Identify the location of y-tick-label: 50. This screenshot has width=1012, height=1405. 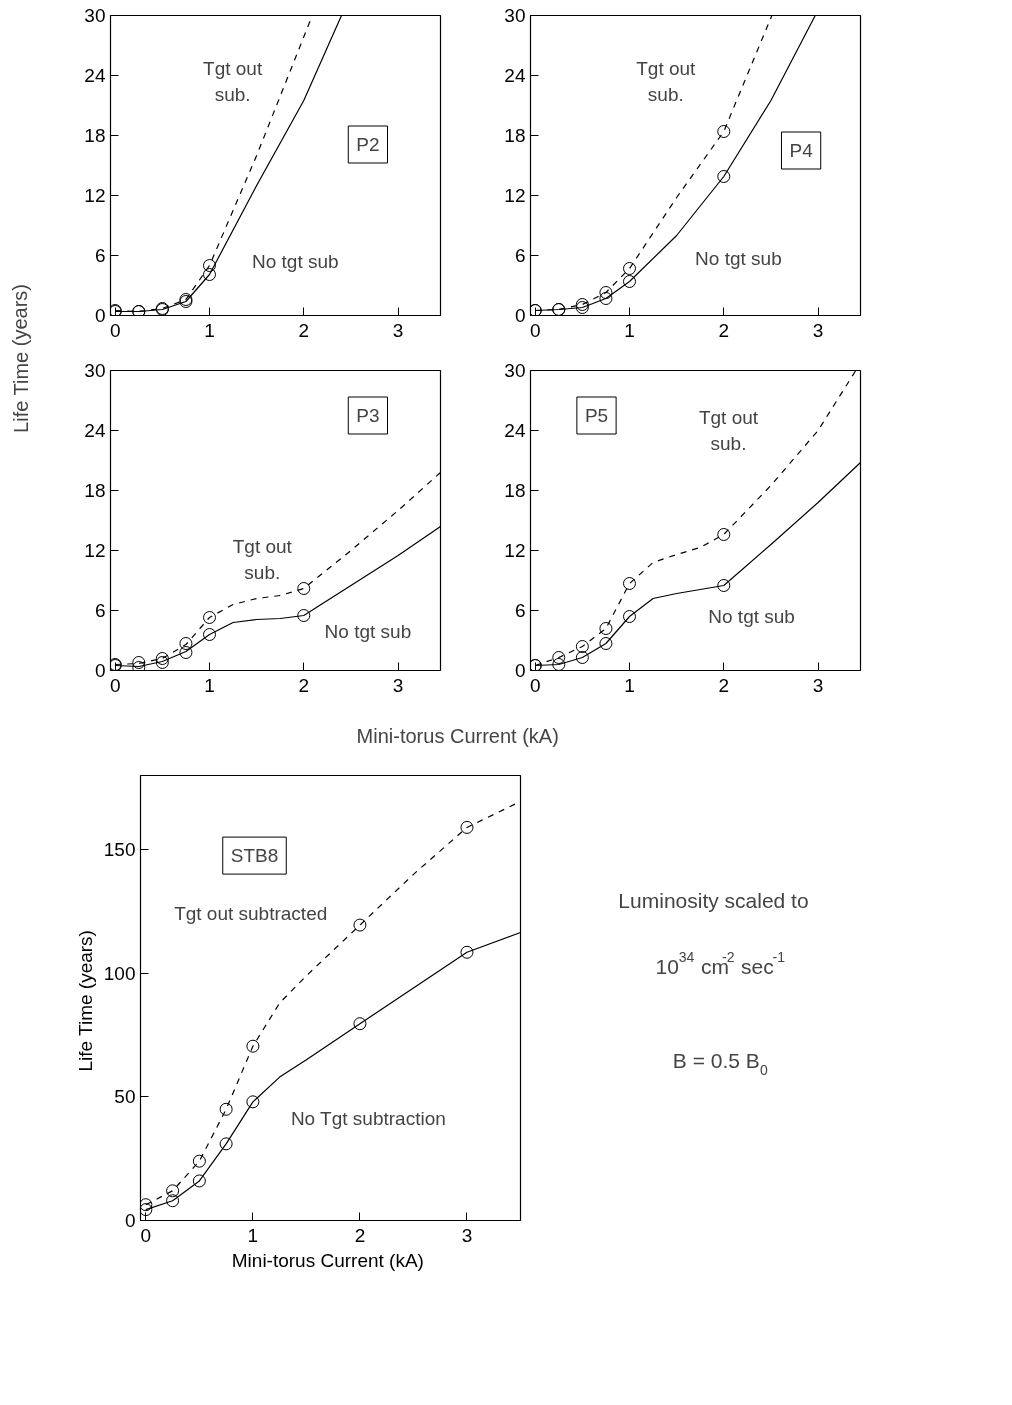
(125, 1097).